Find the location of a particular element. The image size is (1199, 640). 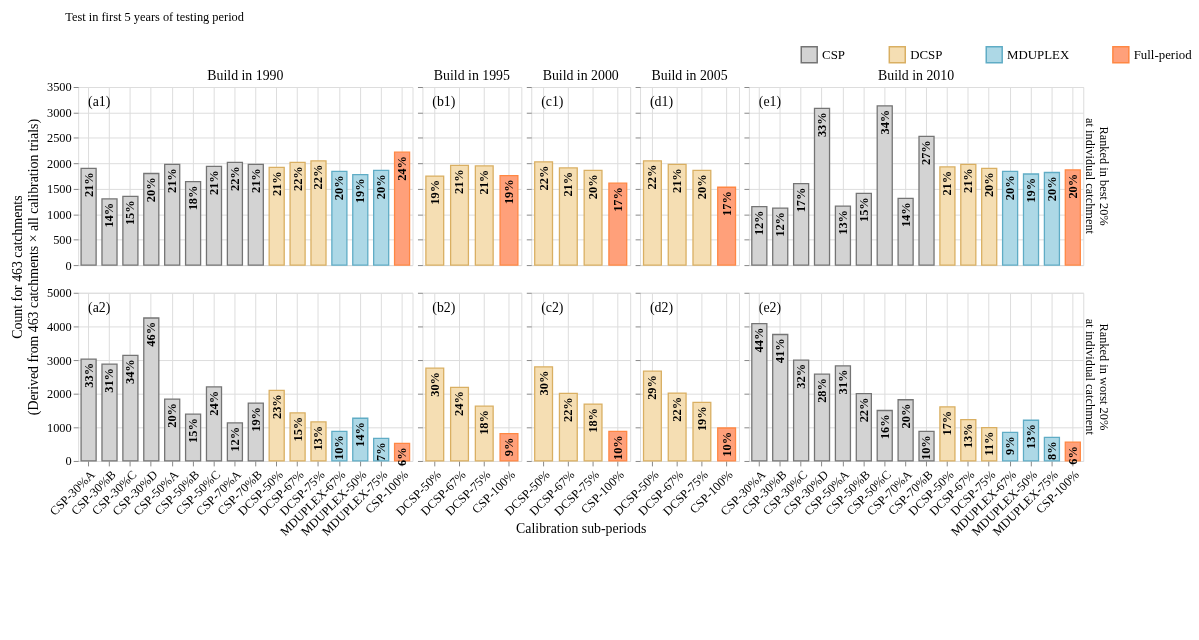

y2-axis-title: Ranked in best 20% at individual catchment is located at coordinates (1097, 176).